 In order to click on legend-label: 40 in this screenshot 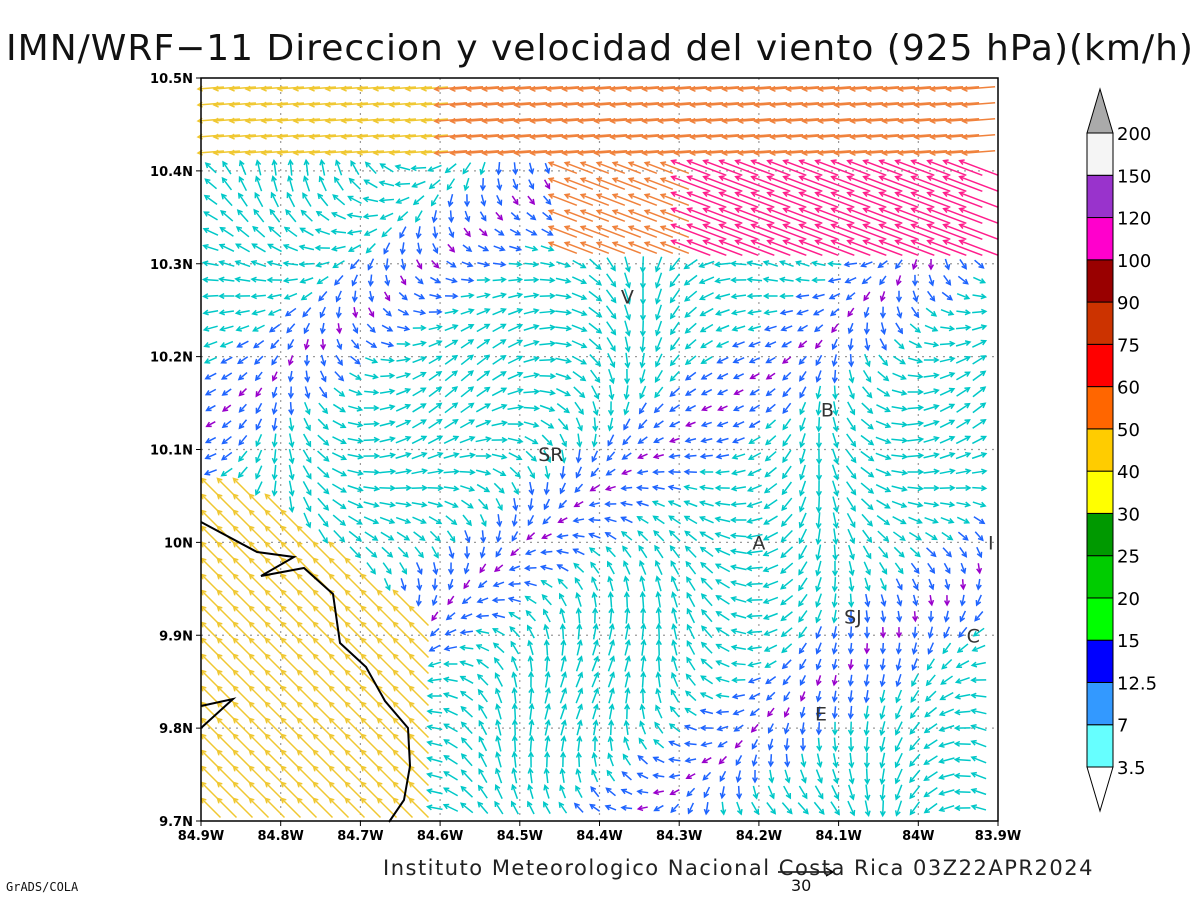, I will do `click(1128, 472)`.